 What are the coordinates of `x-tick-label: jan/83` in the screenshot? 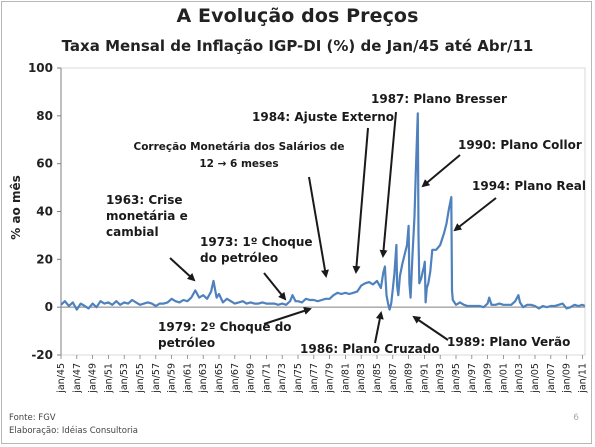 It's located at (361, 378).